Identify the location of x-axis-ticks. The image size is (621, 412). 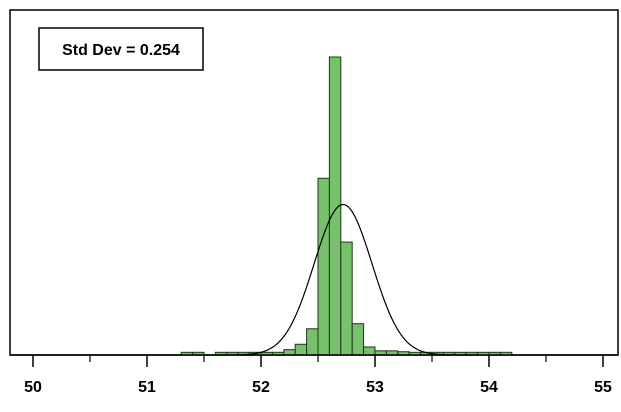
(318, 361).